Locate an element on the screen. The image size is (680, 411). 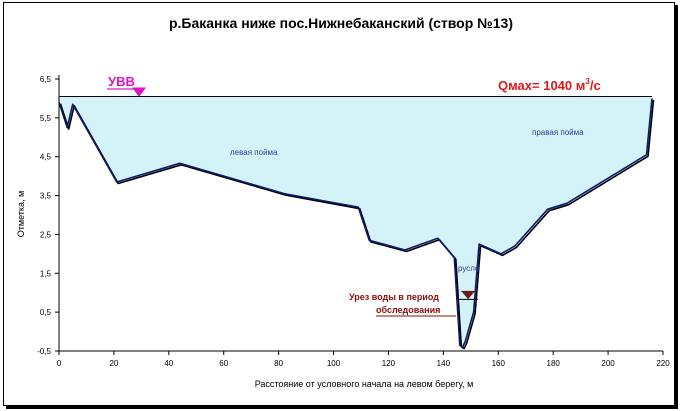
qmax-label-unit: /с is located at coordinates (595, 85).